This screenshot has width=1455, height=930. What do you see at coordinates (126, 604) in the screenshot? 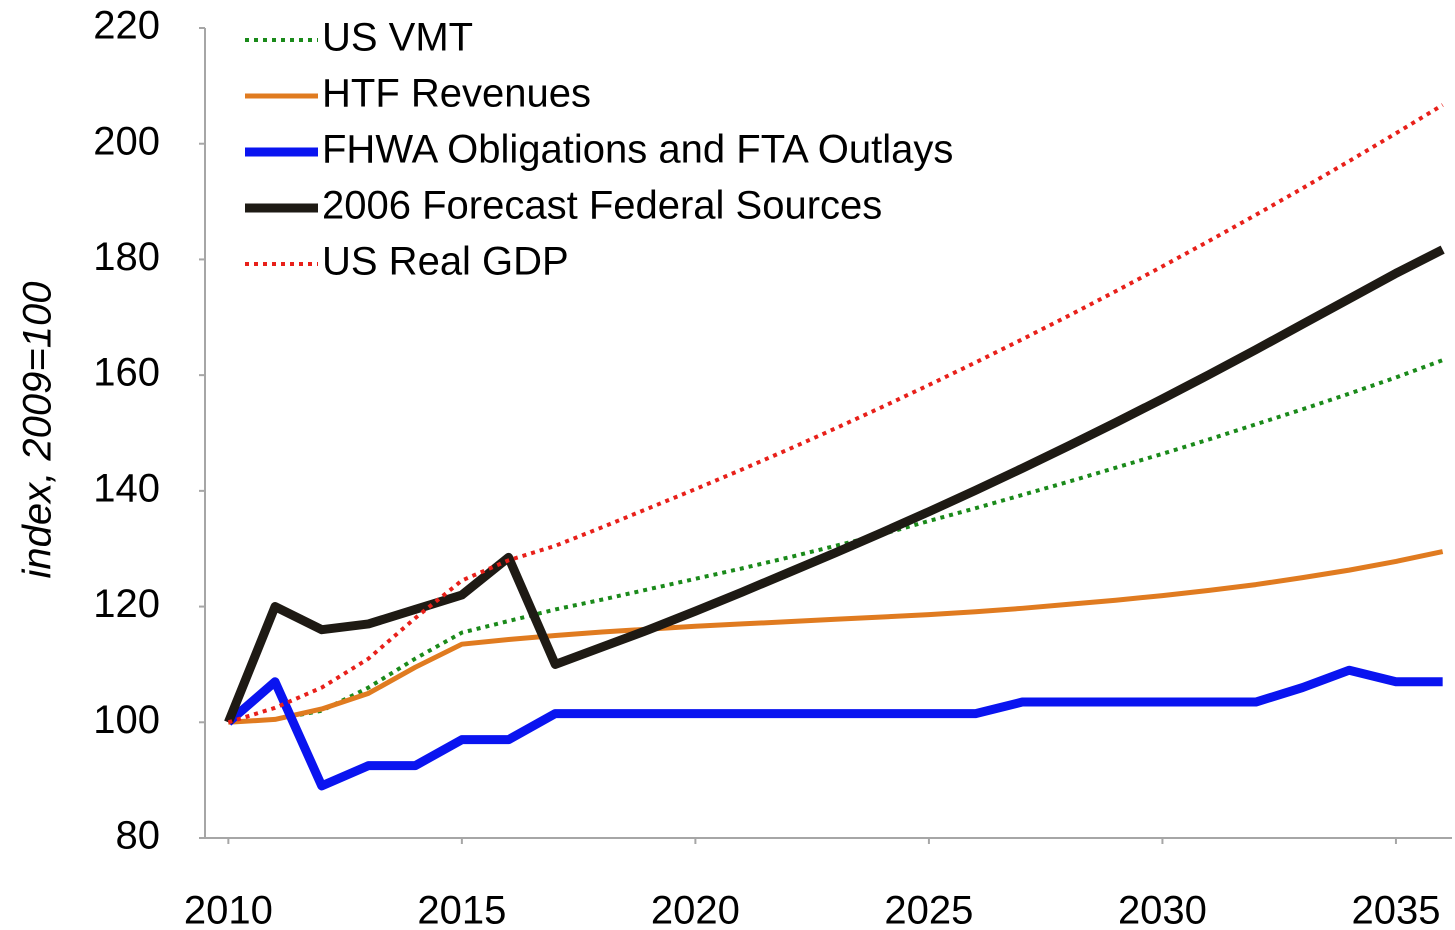
I see `y-tick-label: 120` at bounding box center [126, 604].